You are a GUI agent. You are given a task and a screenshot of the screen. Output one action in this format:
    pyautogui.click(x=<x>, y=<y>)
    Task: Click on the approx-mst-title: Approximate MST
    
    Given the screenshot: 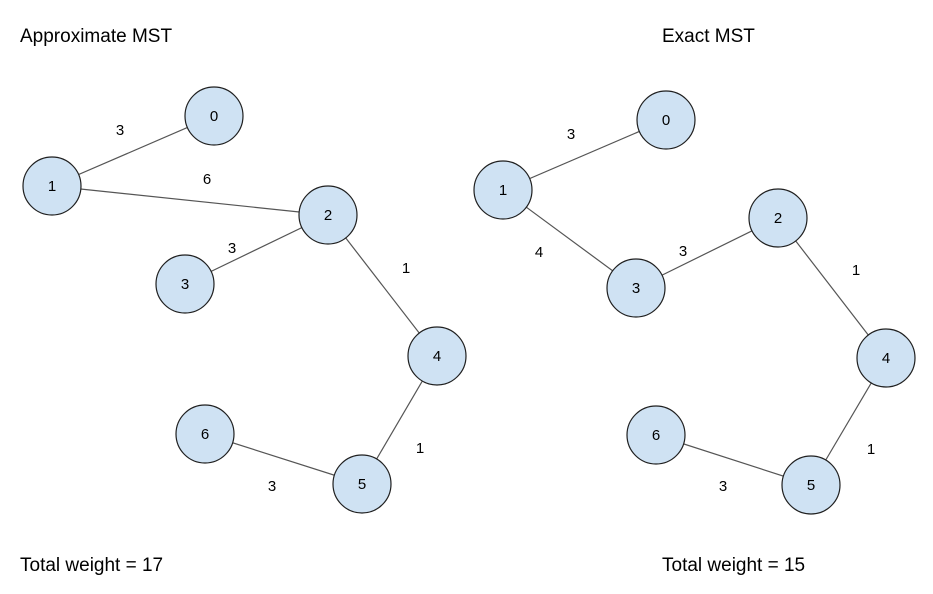 What is the action you would take?
    pyautogui.click(x=96, y=36)
    